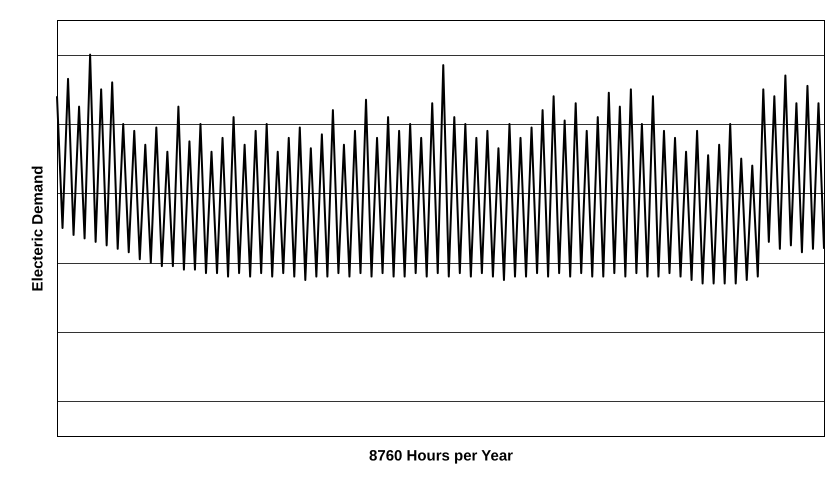  I want to click on y-axis-title: Electeric Demand, so click(38, 229).